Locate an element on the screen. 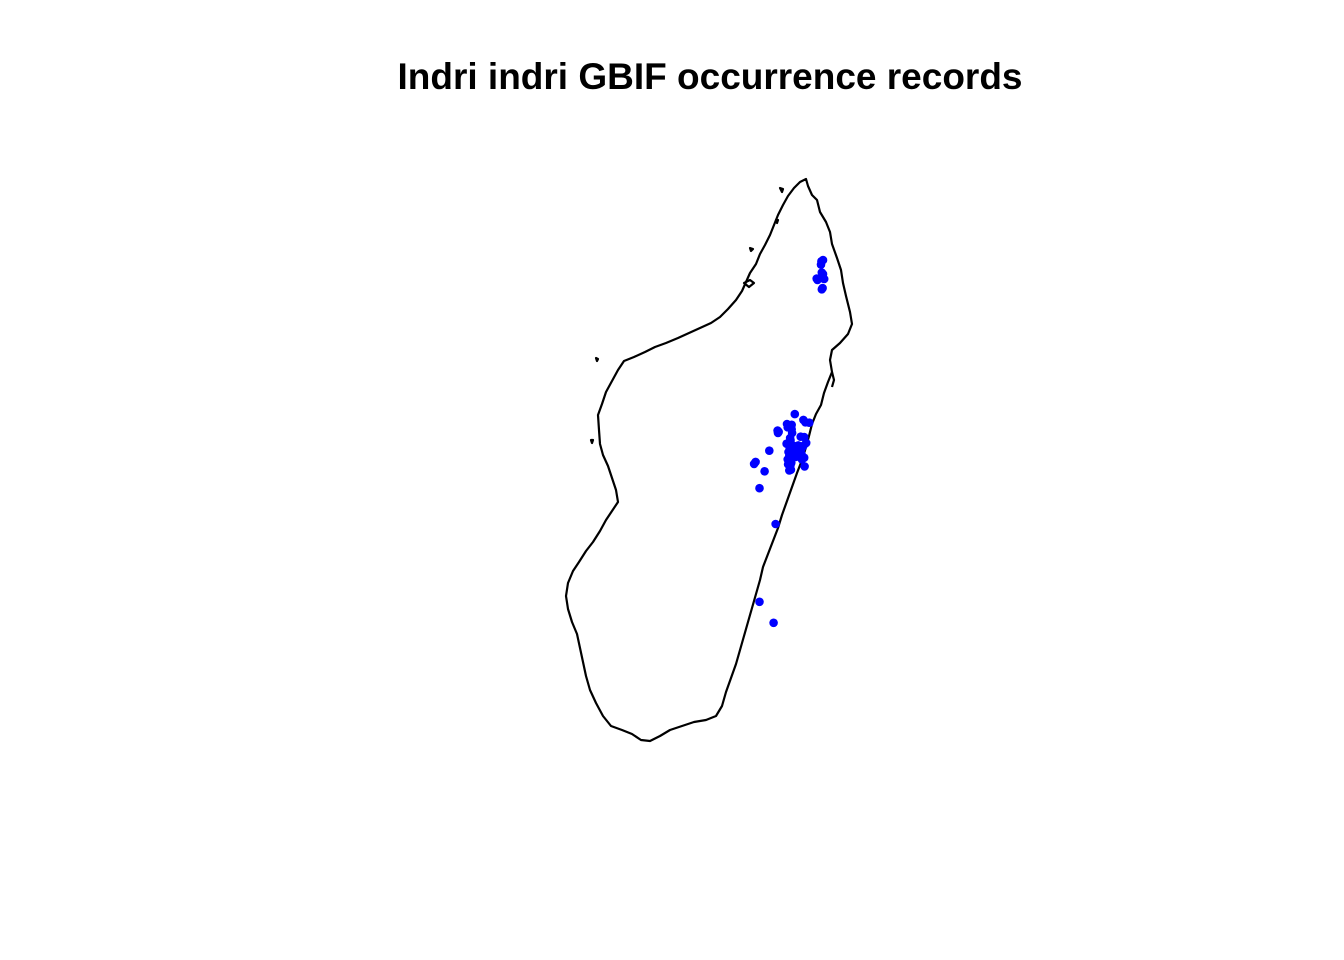 The height and width of the screenshot is (960, 1344). islet-ste-marie is located at coordinates (833, 379).